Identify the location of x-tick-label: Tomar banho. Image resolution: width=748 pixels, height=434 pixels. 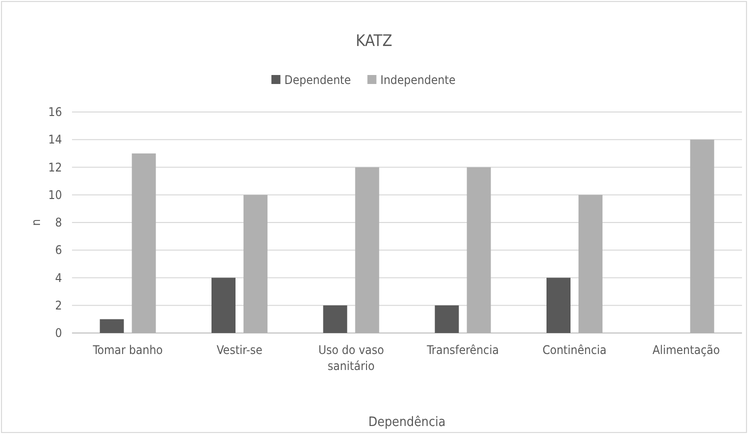
(128, 350).